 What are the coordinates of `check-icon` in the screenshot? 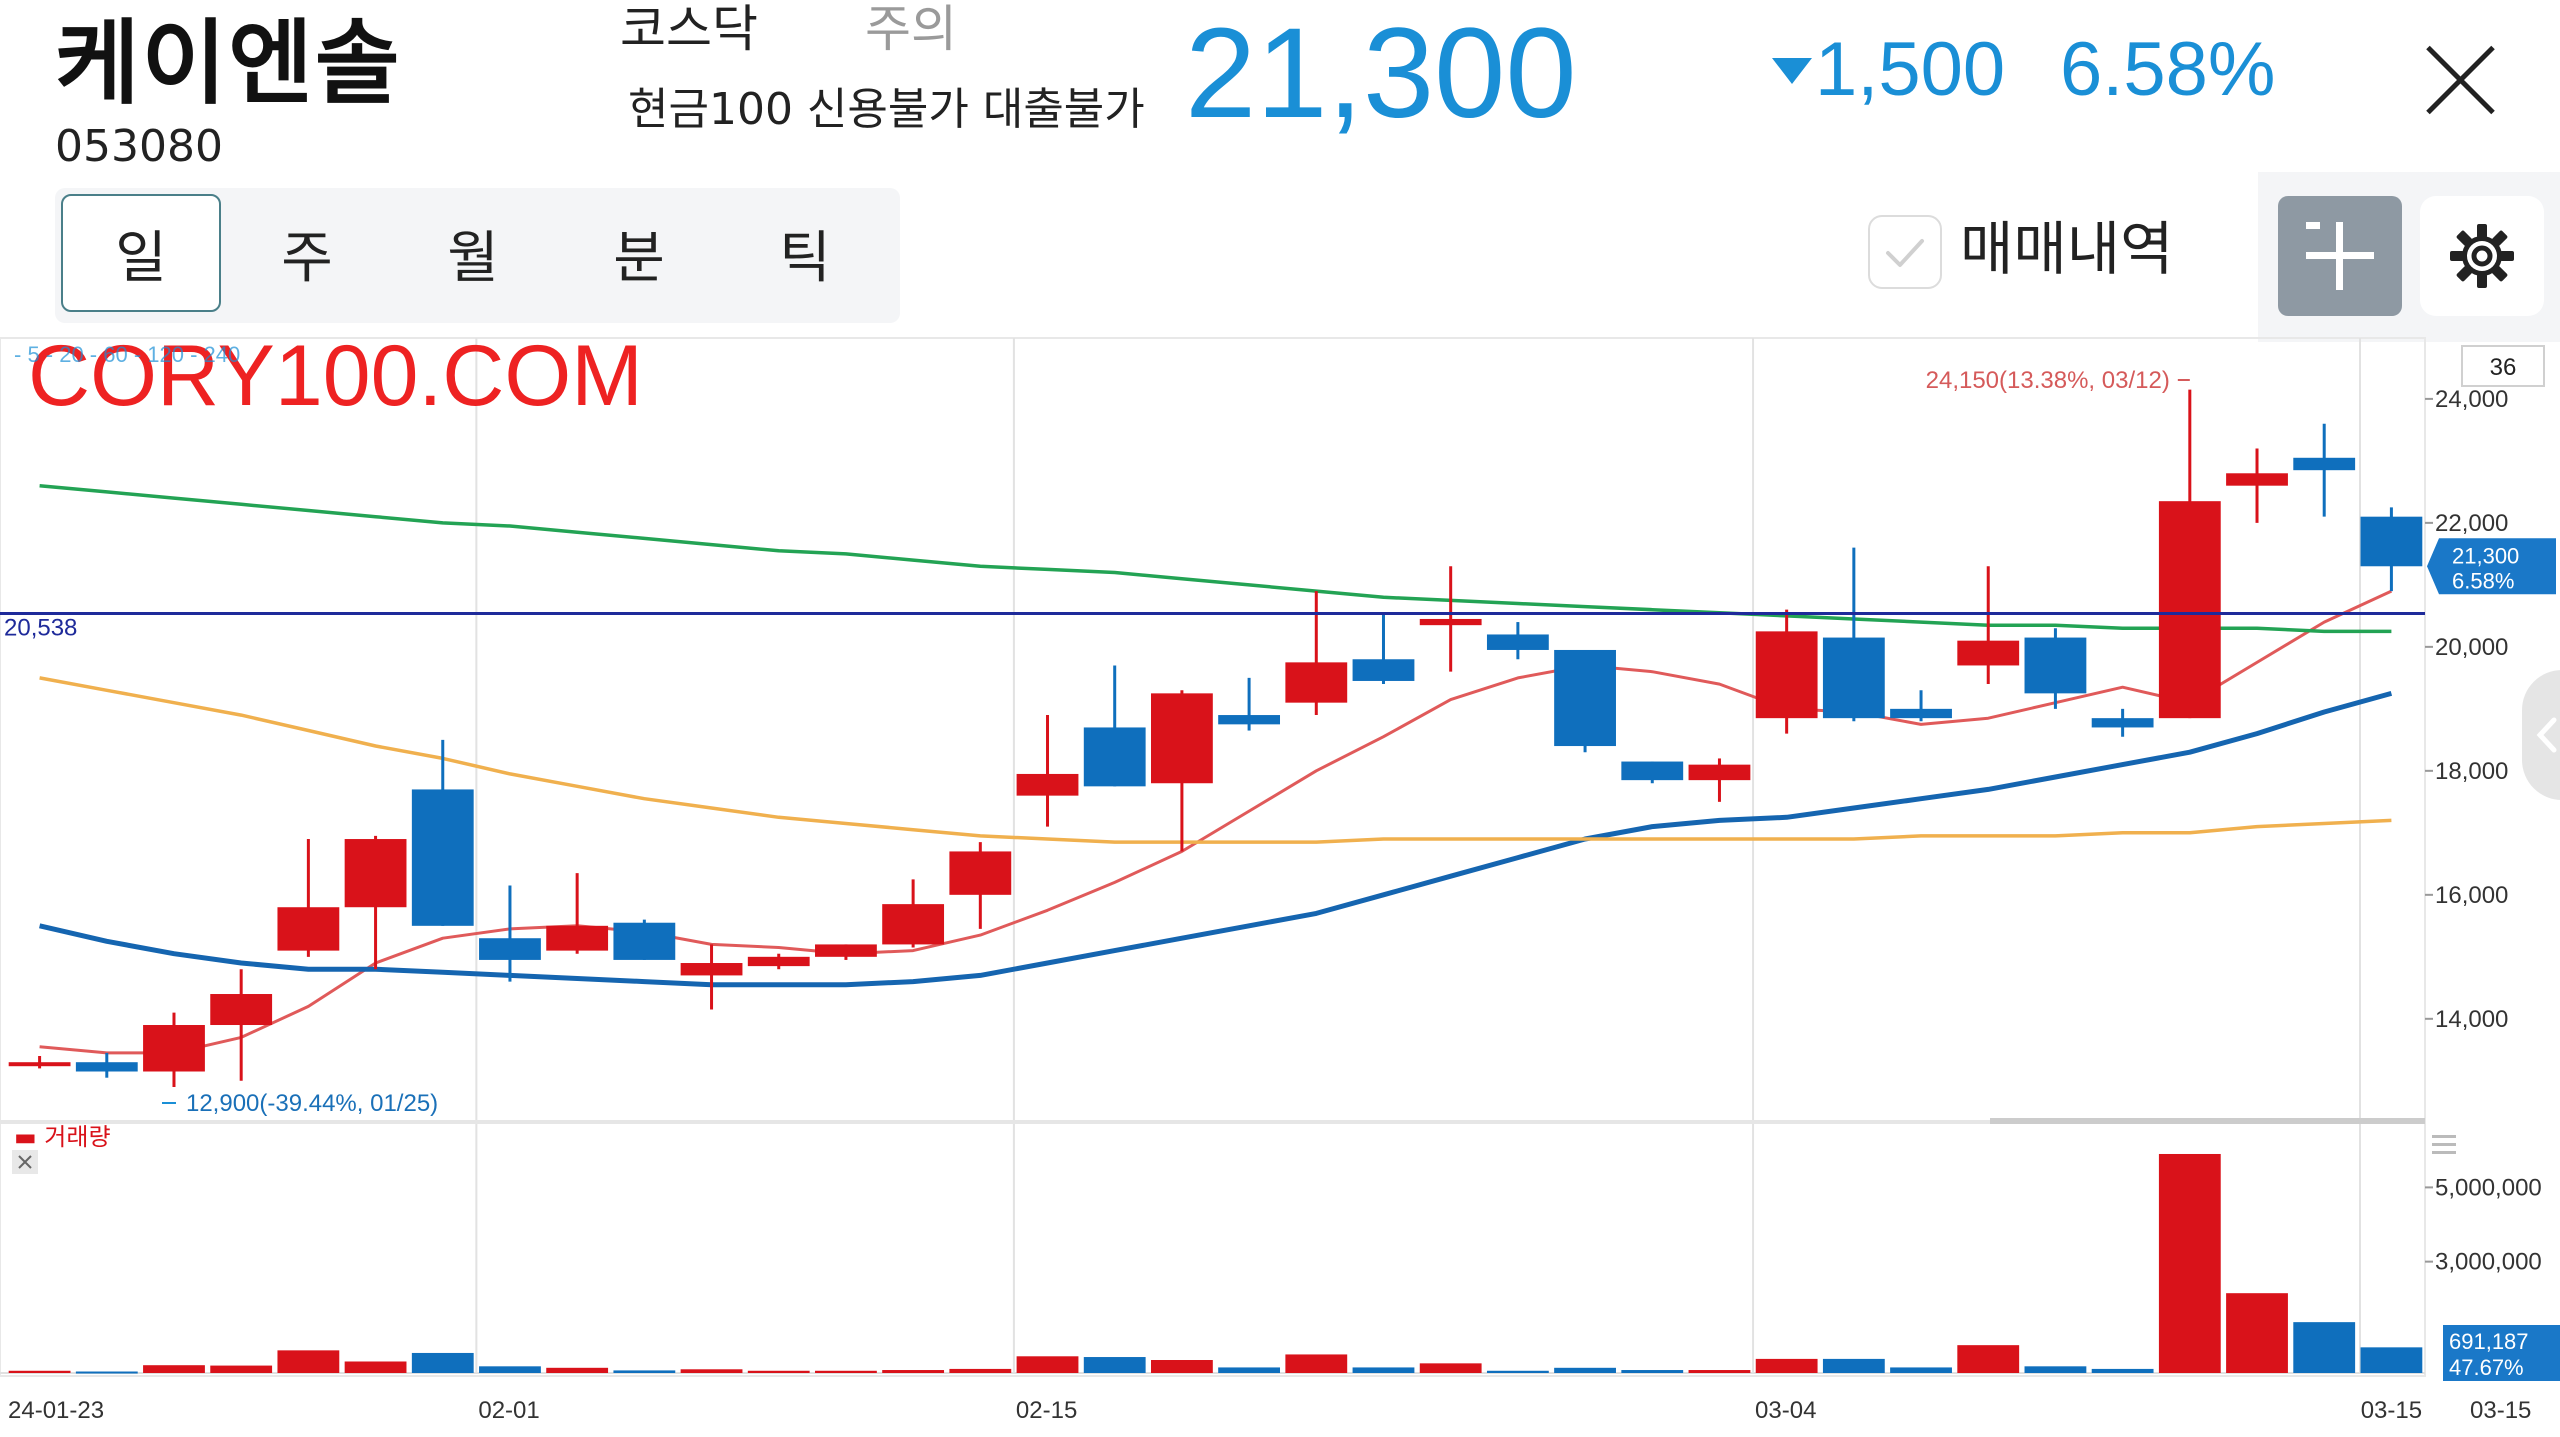 It's located at (1905, 253).